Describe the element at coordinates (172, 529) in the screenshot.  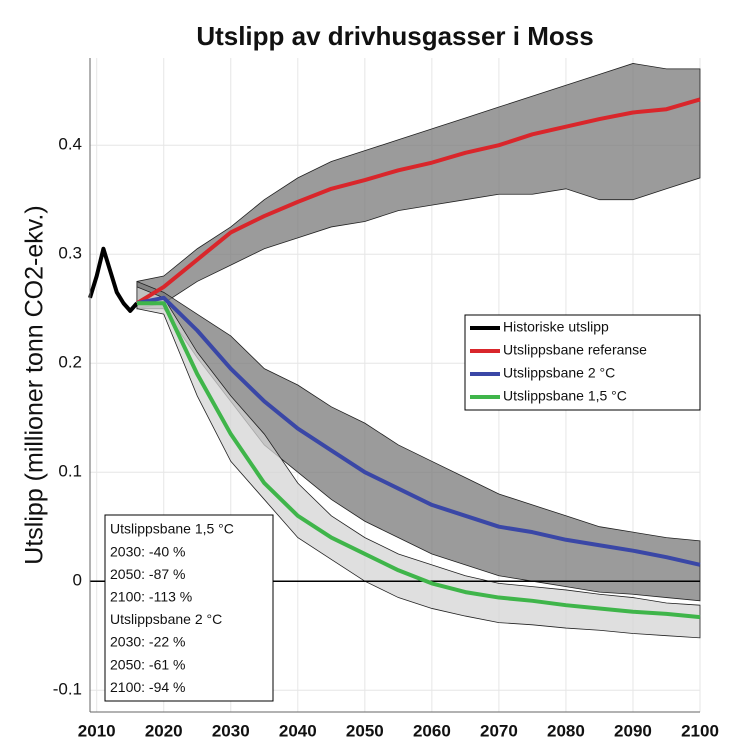
I see `annotation-text: Utslippsbane 1,5 °C` at that location.